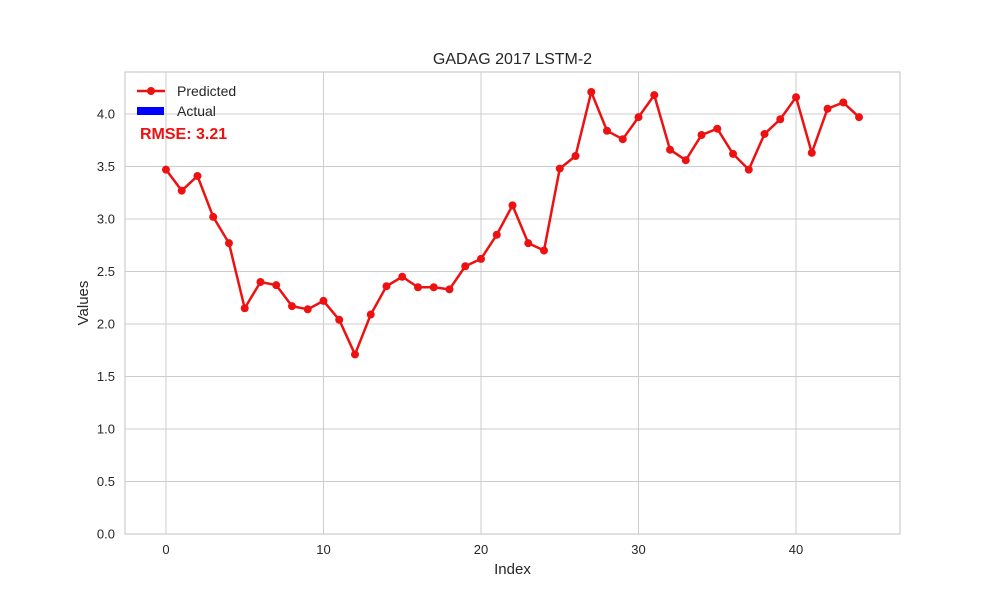 This screenshot has width=1000, height=600. Describe the element at coordinates (165, 549) in the screenshot. I see `x-tick-label: 0` at that location.